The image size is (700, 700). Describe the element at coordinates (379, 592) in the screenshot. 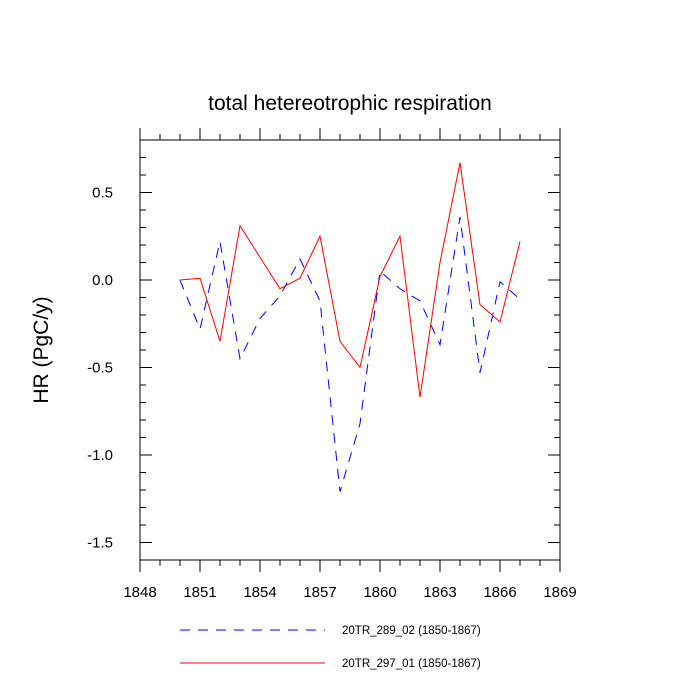

I see `x-tick-label: 1860` at that location.